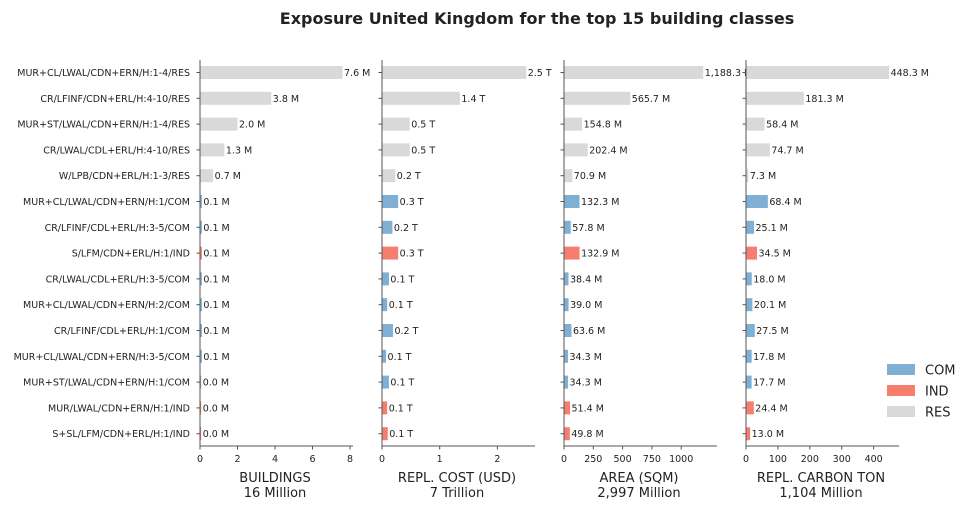 Image resolution: width=974 pixels, height=510 pixels. I want to click on value-label: 448.3 M, so click(910, 73).